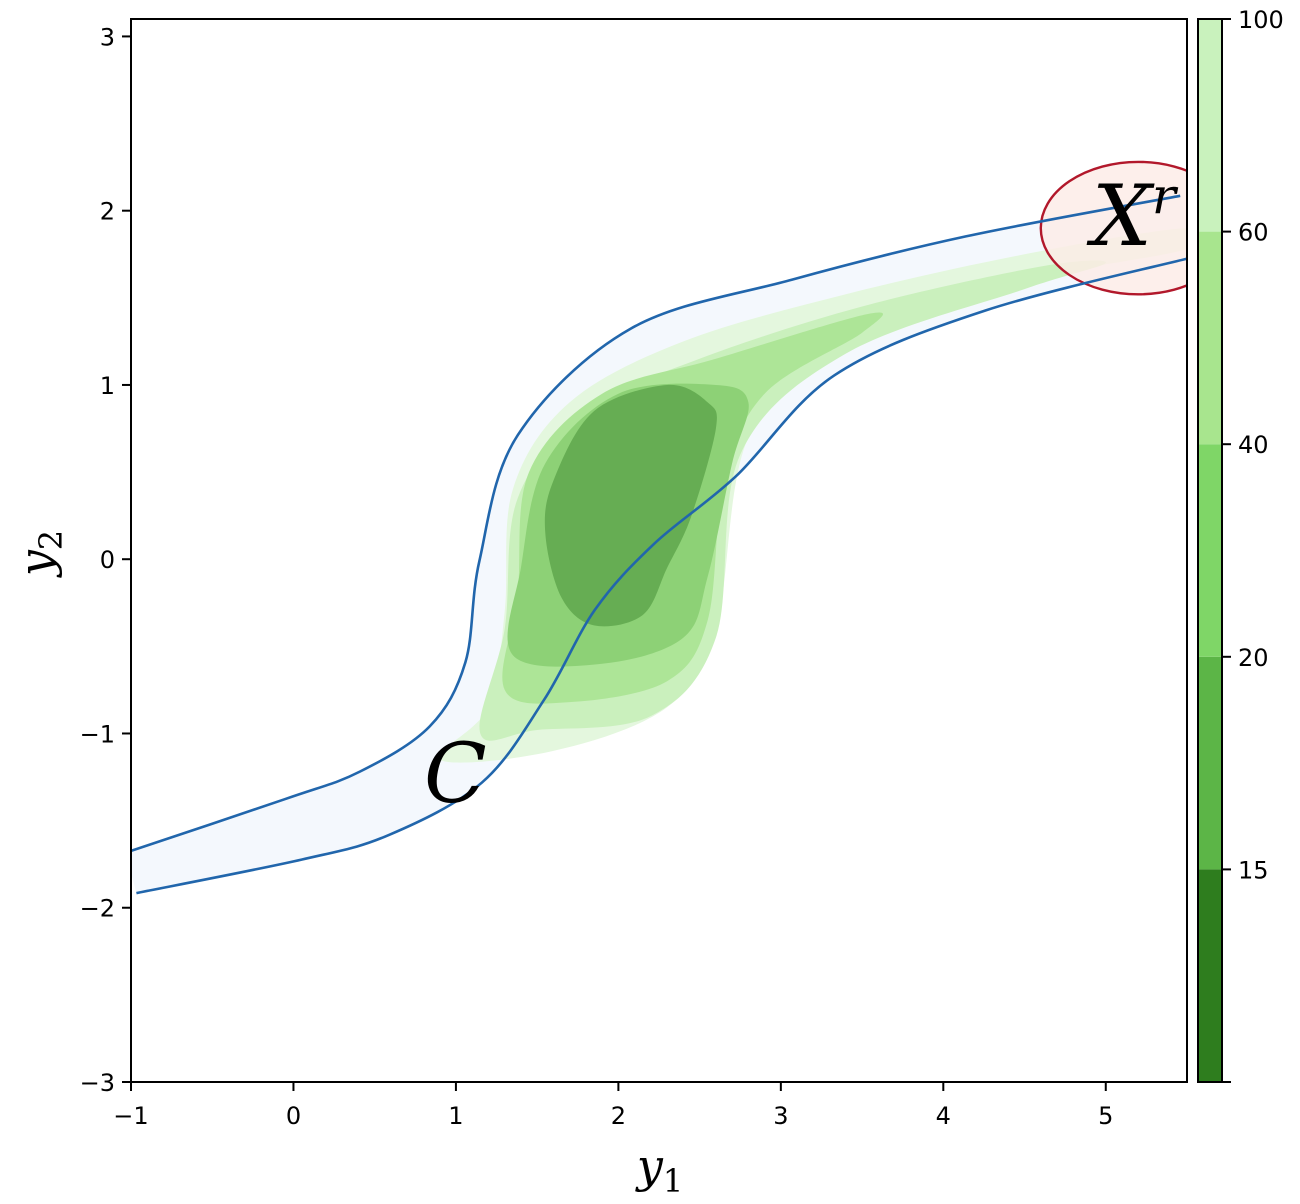 This screenshot has height=1204, width=1300. I want to click on x-axis-ticks: −1 0 1 2 3 4 5, so click(613, 1106).